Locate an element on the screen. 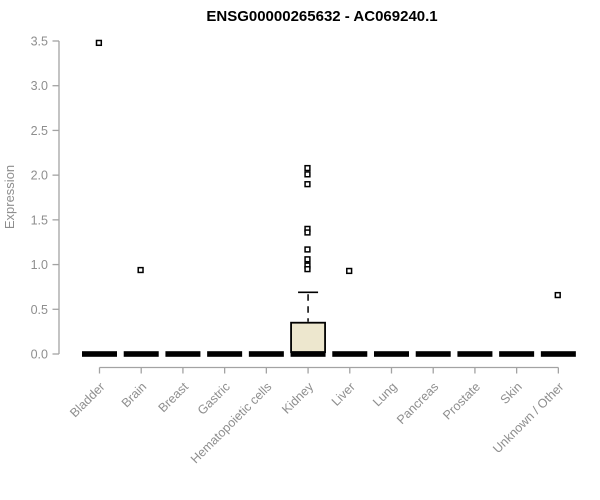 The height and width of the screenshot is (500, 600). y-tick-label: 1.5 is located at coordinates (39, 220).